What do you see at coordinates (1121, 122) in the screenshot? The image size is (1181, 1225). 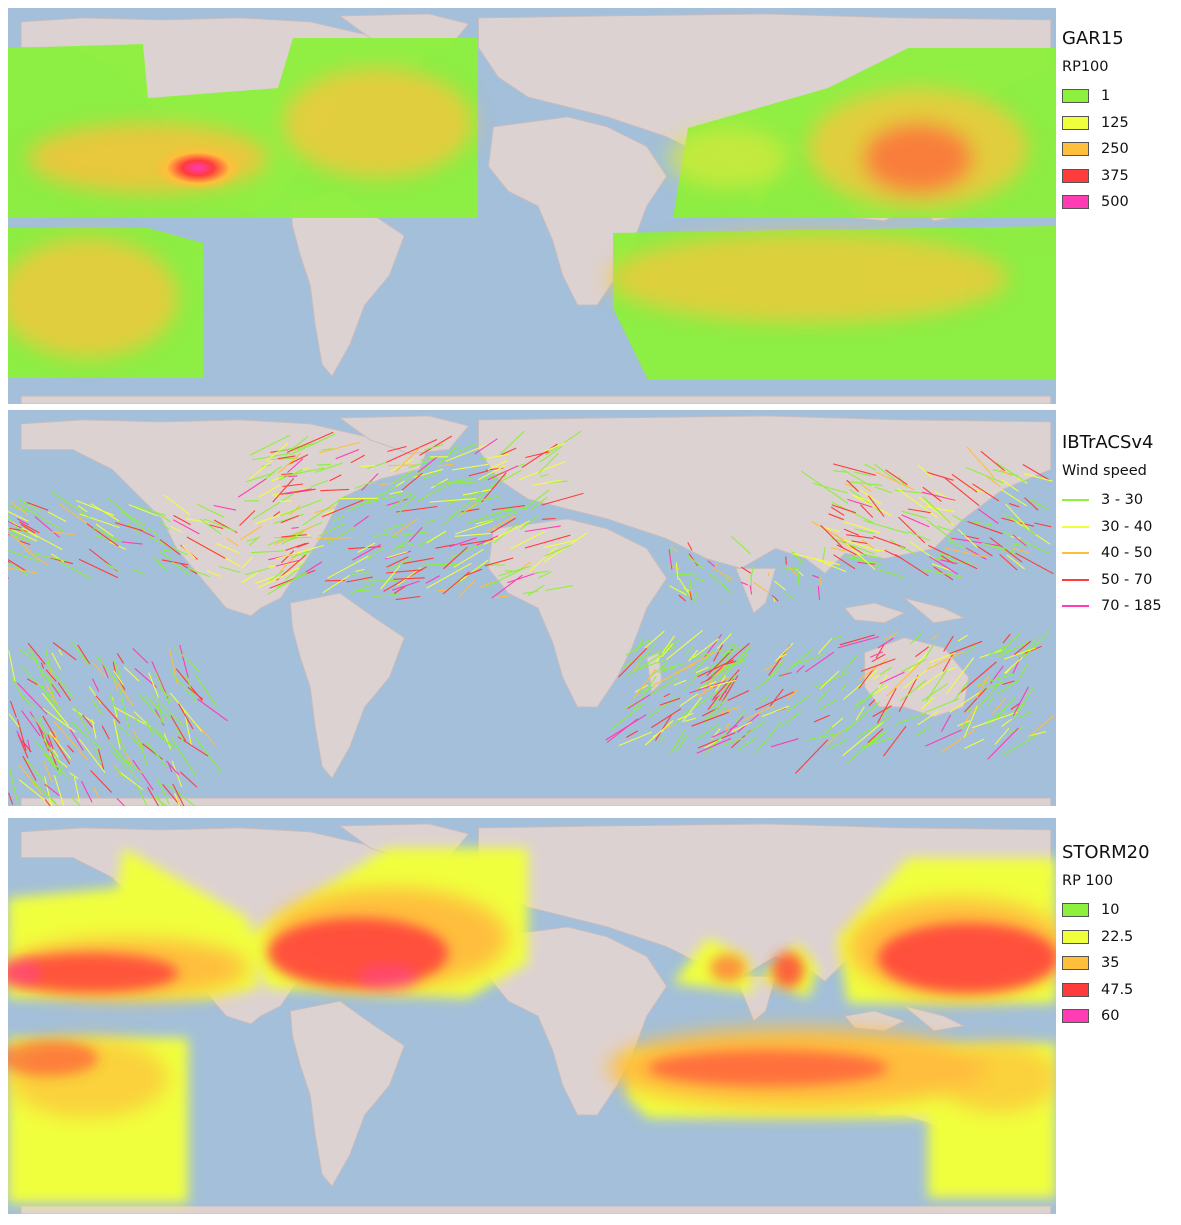 I see `gar15-legend: GAR15 RP100 1 125 250 375 500` at bounding box center [1121, 122].